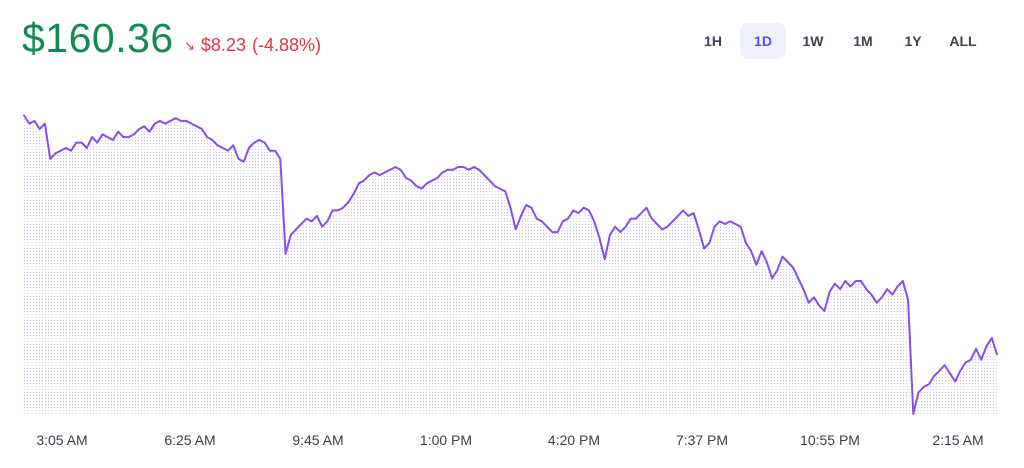  What do you see at coordinates (830, 440) in the screenshot?
I see `x-tick-label: 10:55 PM` at bounding box center [830, 440].